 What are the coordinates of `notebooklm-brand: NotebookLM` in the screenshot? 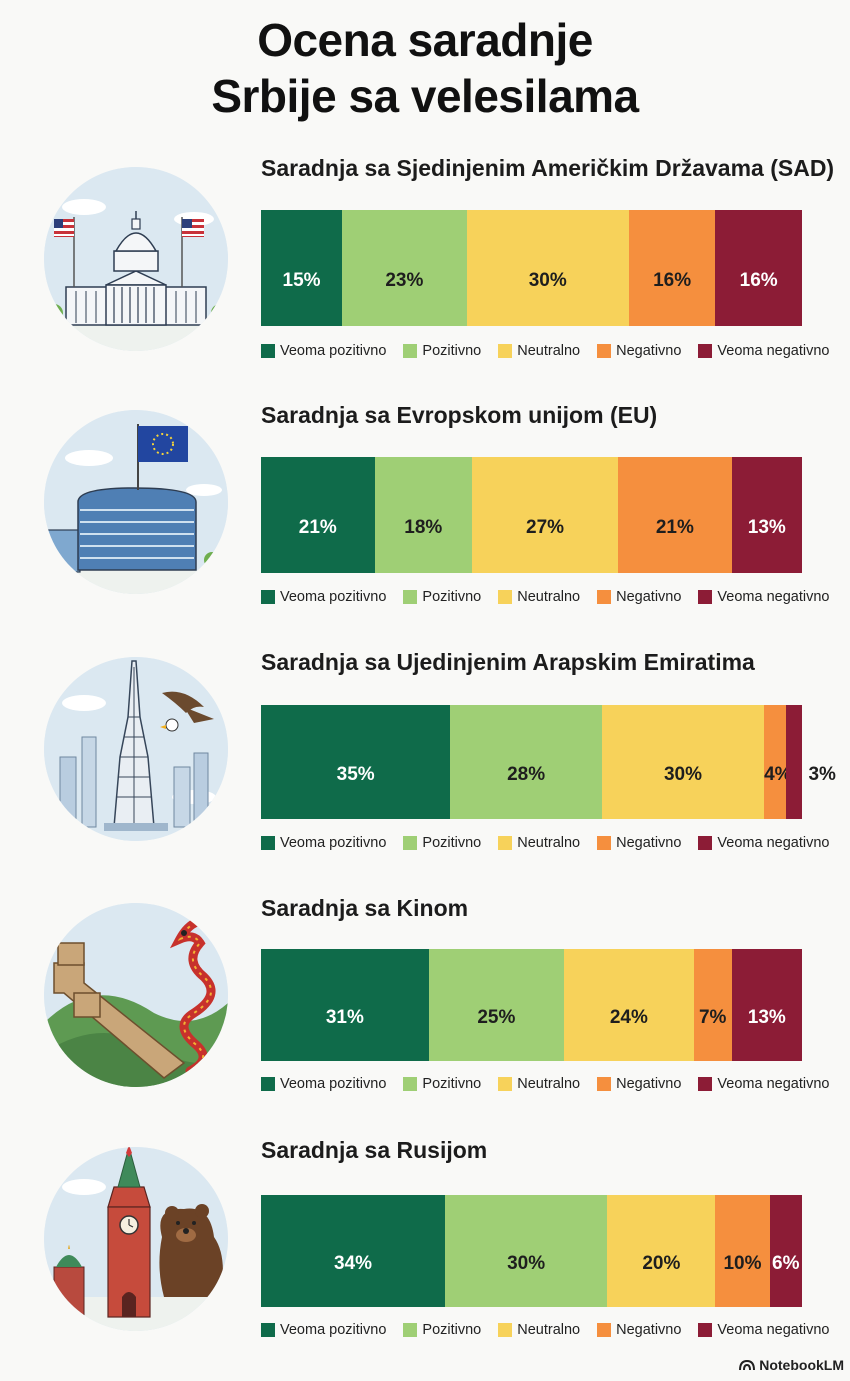 It's located at (791, 1365).